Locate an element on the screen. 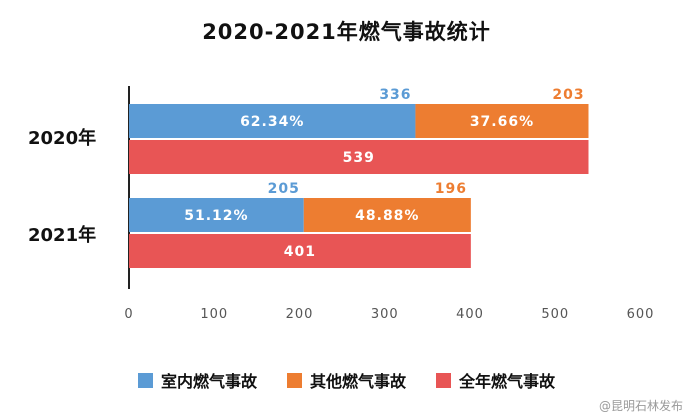  total-value-label-1: 401 is located at coordinates (300, 252).